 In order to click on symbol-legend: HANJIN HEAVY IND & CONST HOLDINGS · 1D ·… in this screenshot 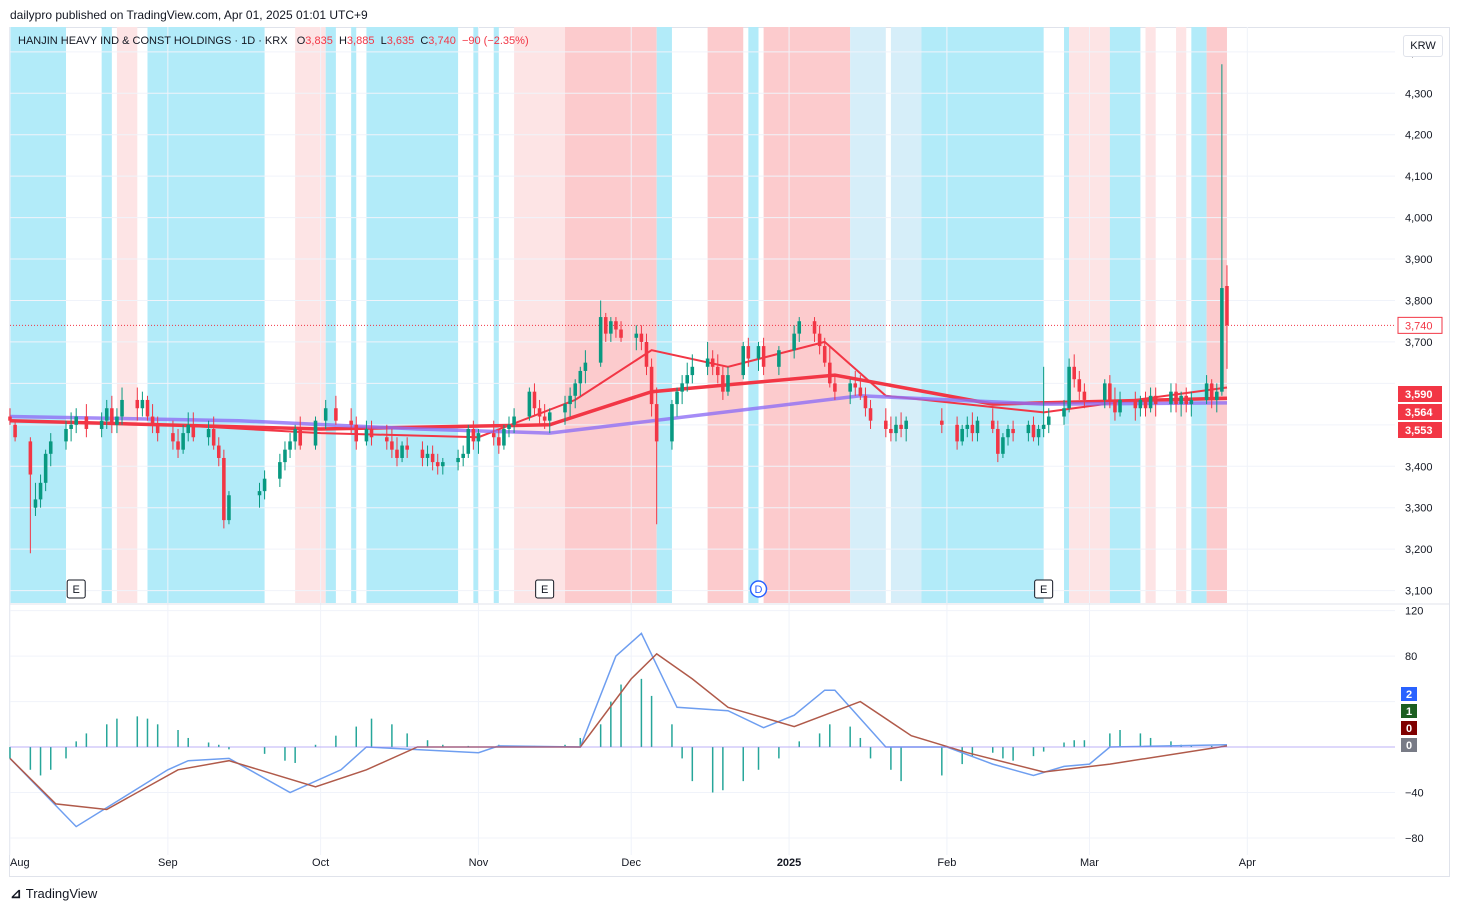, I will do `click(273, 41)`.